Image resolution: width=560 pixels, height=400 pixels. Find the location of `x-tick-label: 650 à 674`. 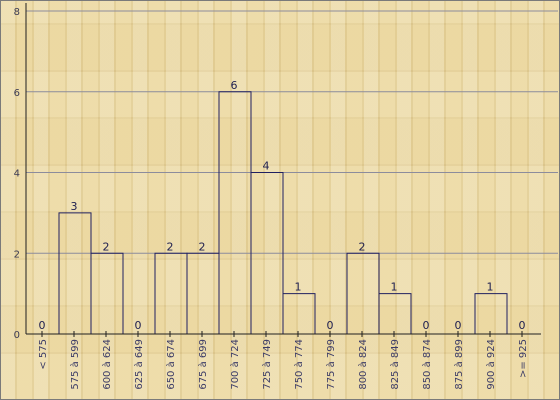

x-tick-label: 650 à 674 is located at coordinates (171, 364).